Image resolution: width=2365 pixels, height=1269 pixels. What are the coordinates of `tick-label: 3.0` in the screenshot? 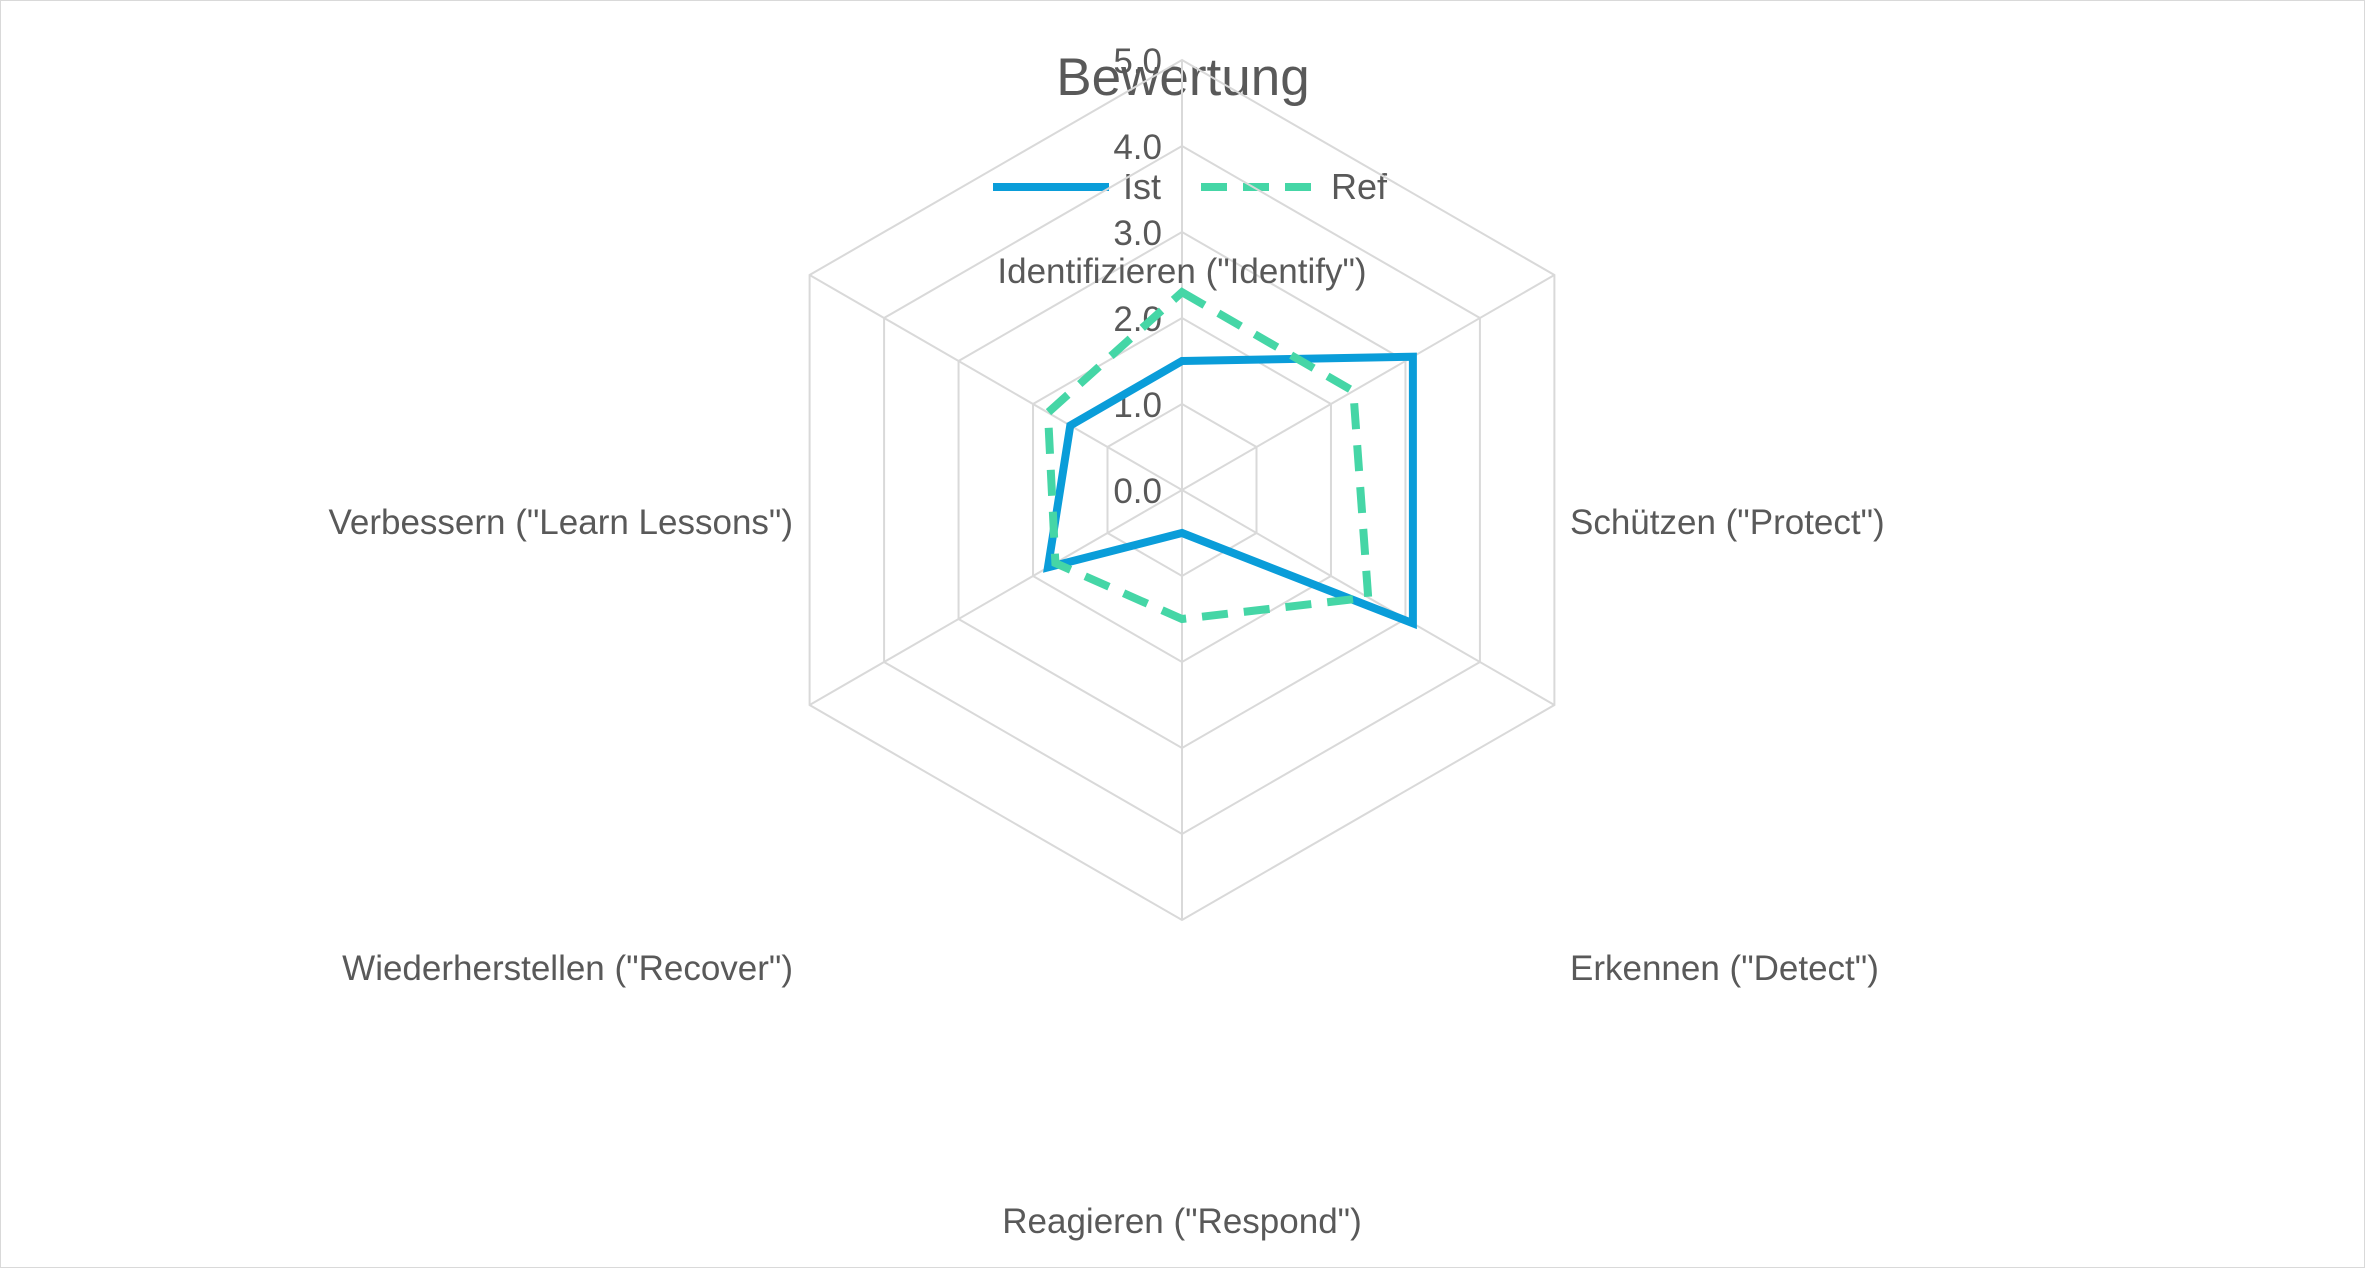 It's located at (1137, 233).